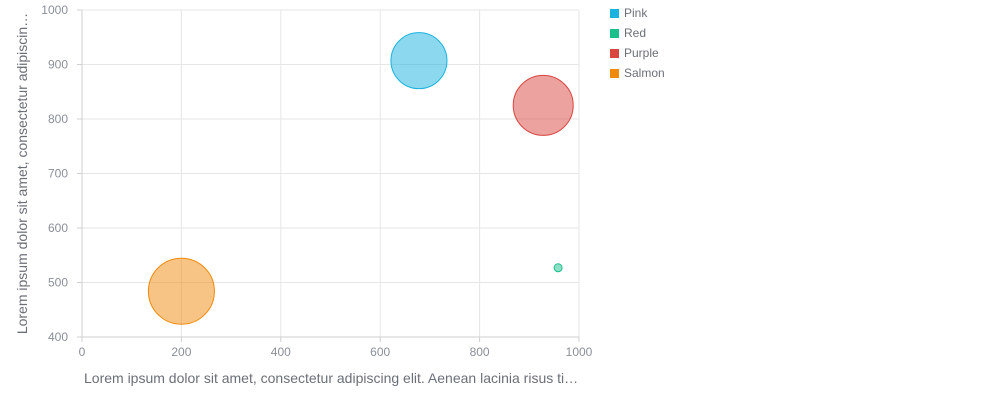 This screenshot has width=1008, height=400. What do you see at coordinates (480, 352) in the screenshot?
I see `x-tick-label: 800` at bounding box center [480, 352].